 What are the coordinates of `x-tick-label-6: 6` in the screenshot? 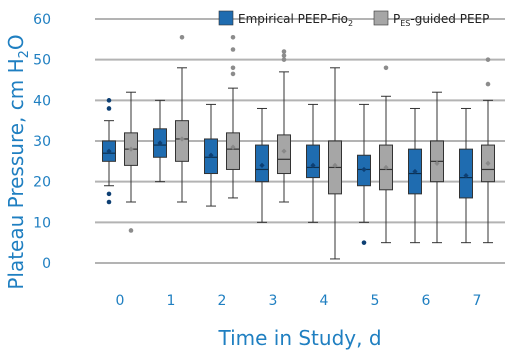 It's located at (426, 301).